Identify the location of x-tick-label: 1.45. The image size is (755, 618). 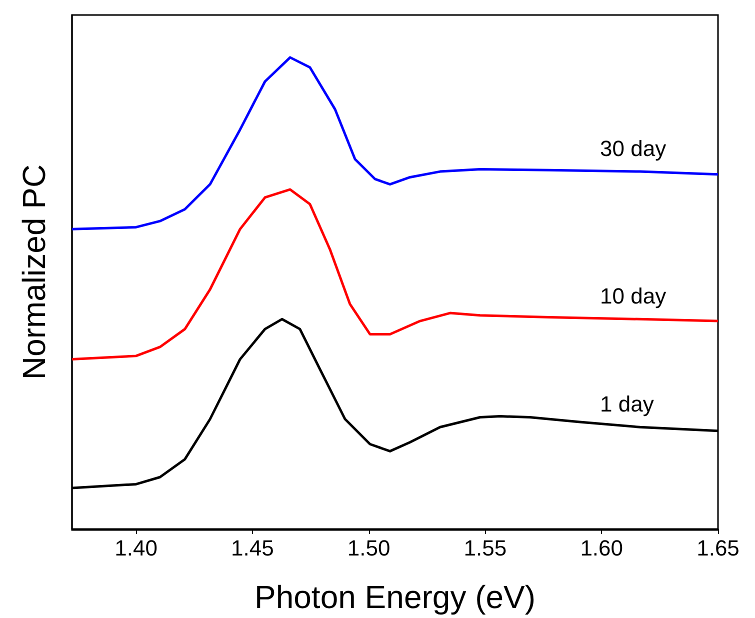
(252, 548).